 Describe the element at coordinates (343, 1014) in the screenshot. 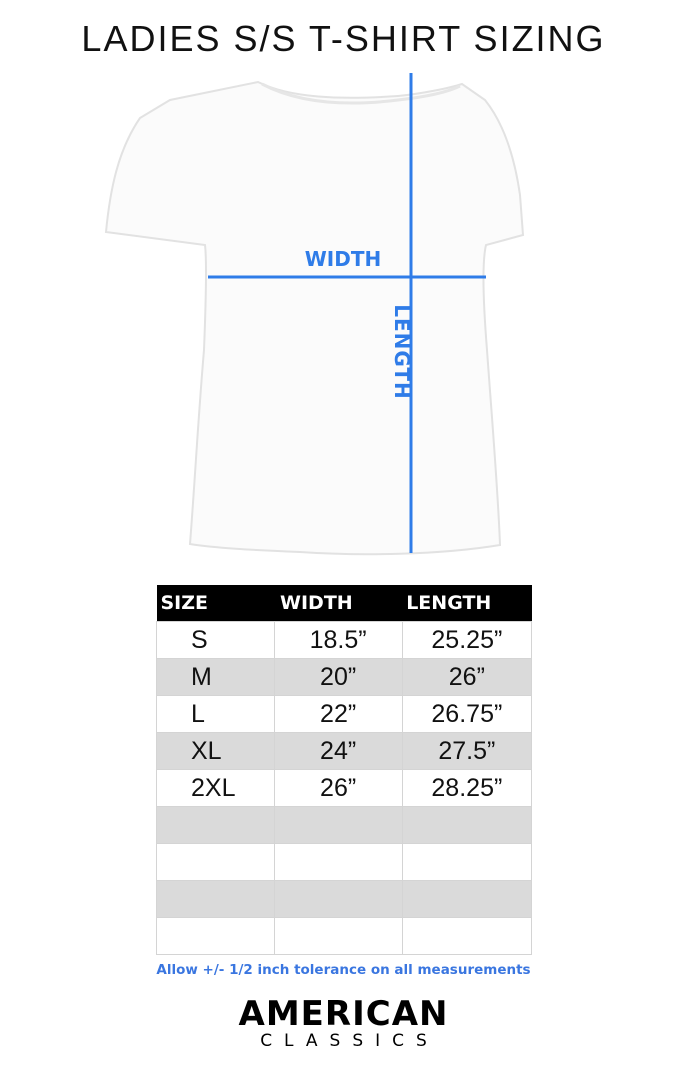

I see `brand-logo-line1: AMERICAN` at that location.